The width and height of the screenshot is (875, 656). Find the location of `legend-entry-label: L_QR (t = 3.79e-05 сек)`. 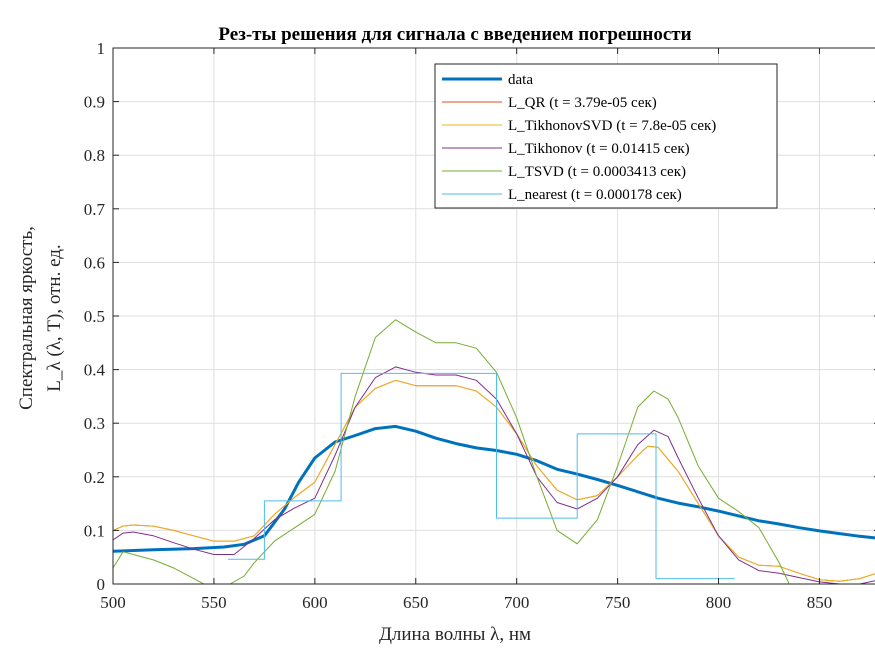

legend-entry-label: L_QR (t = 3.79e-05 сек) is located at coordinates (582, 103).